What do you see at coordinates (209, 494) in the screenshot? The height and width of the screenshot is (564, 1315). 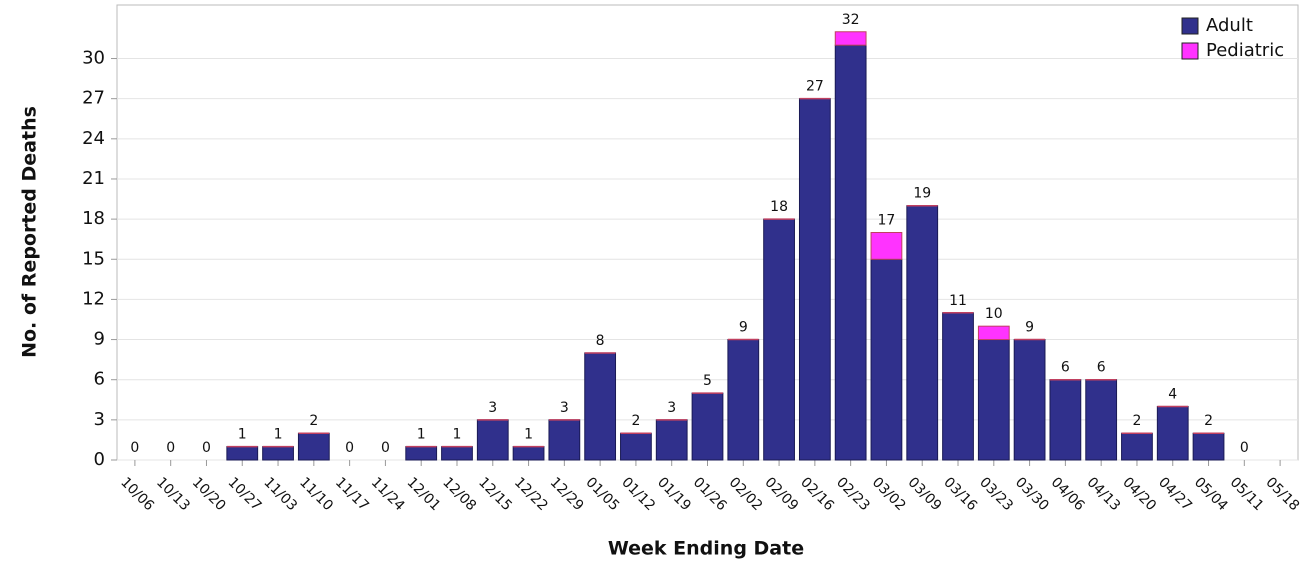 I see `x-tick-label: 10/20` at bounding box center [209, 494].